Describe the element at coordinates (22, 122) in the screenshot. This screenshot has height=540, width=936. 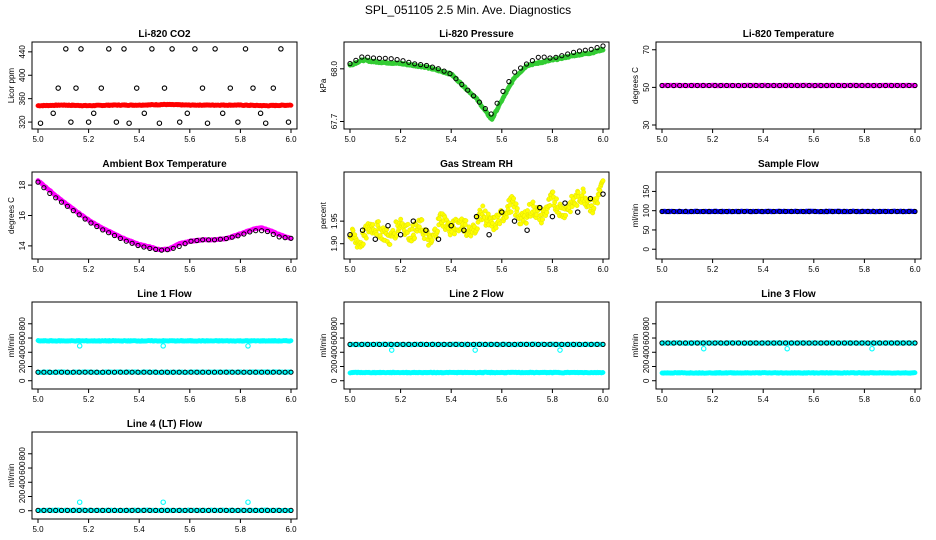
I see `y-tick-label: 320` at that location.